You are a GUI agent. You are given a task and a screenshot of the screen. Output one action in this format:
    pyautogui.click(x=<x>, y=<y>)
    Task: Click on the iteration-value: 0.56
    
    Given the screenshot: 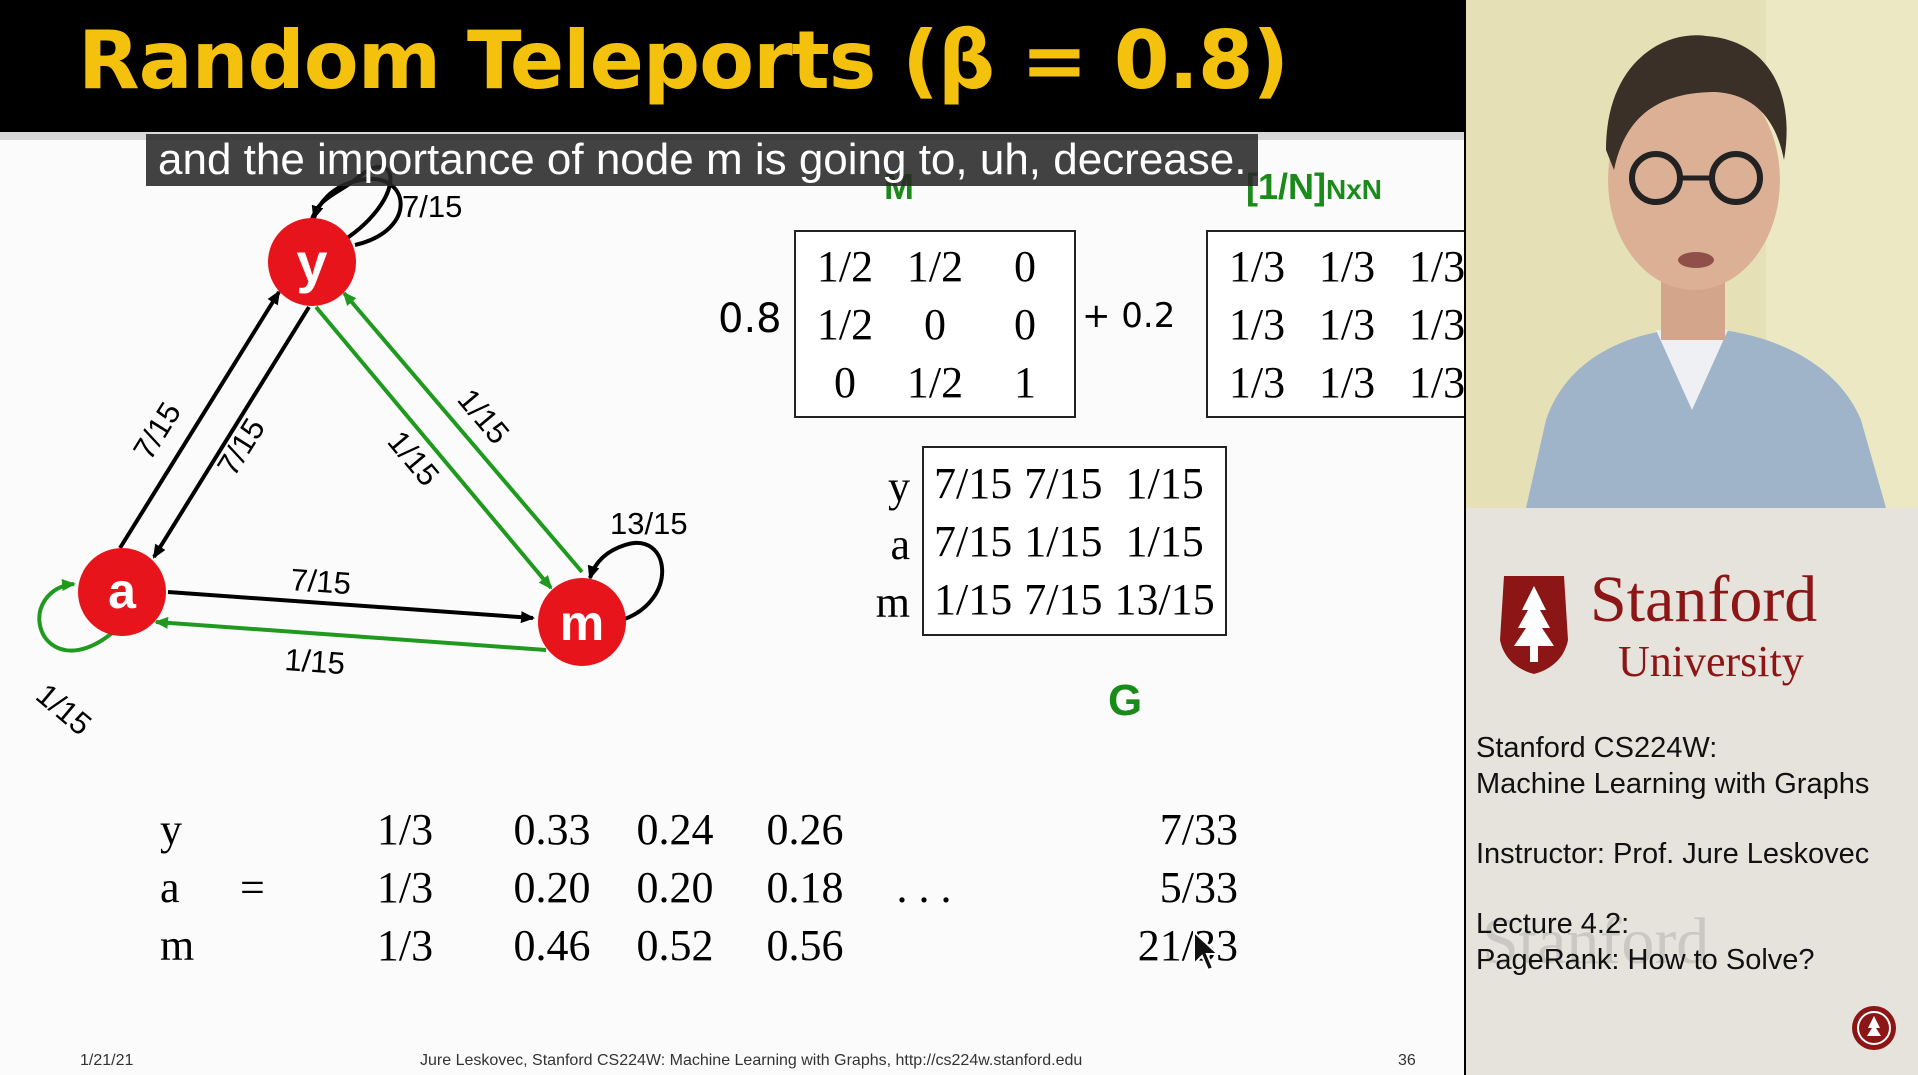 What is the action you would take?
    pyautogui.click(x=805, y=945)
    